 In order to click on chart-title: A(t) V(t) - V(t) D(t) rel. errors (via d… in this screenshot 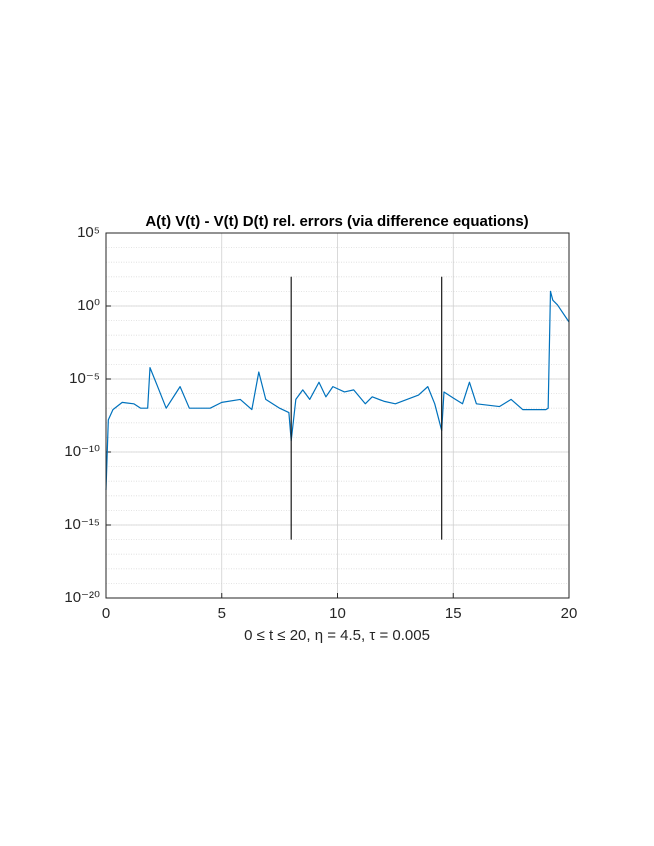, I will do `click(336, 221)`.